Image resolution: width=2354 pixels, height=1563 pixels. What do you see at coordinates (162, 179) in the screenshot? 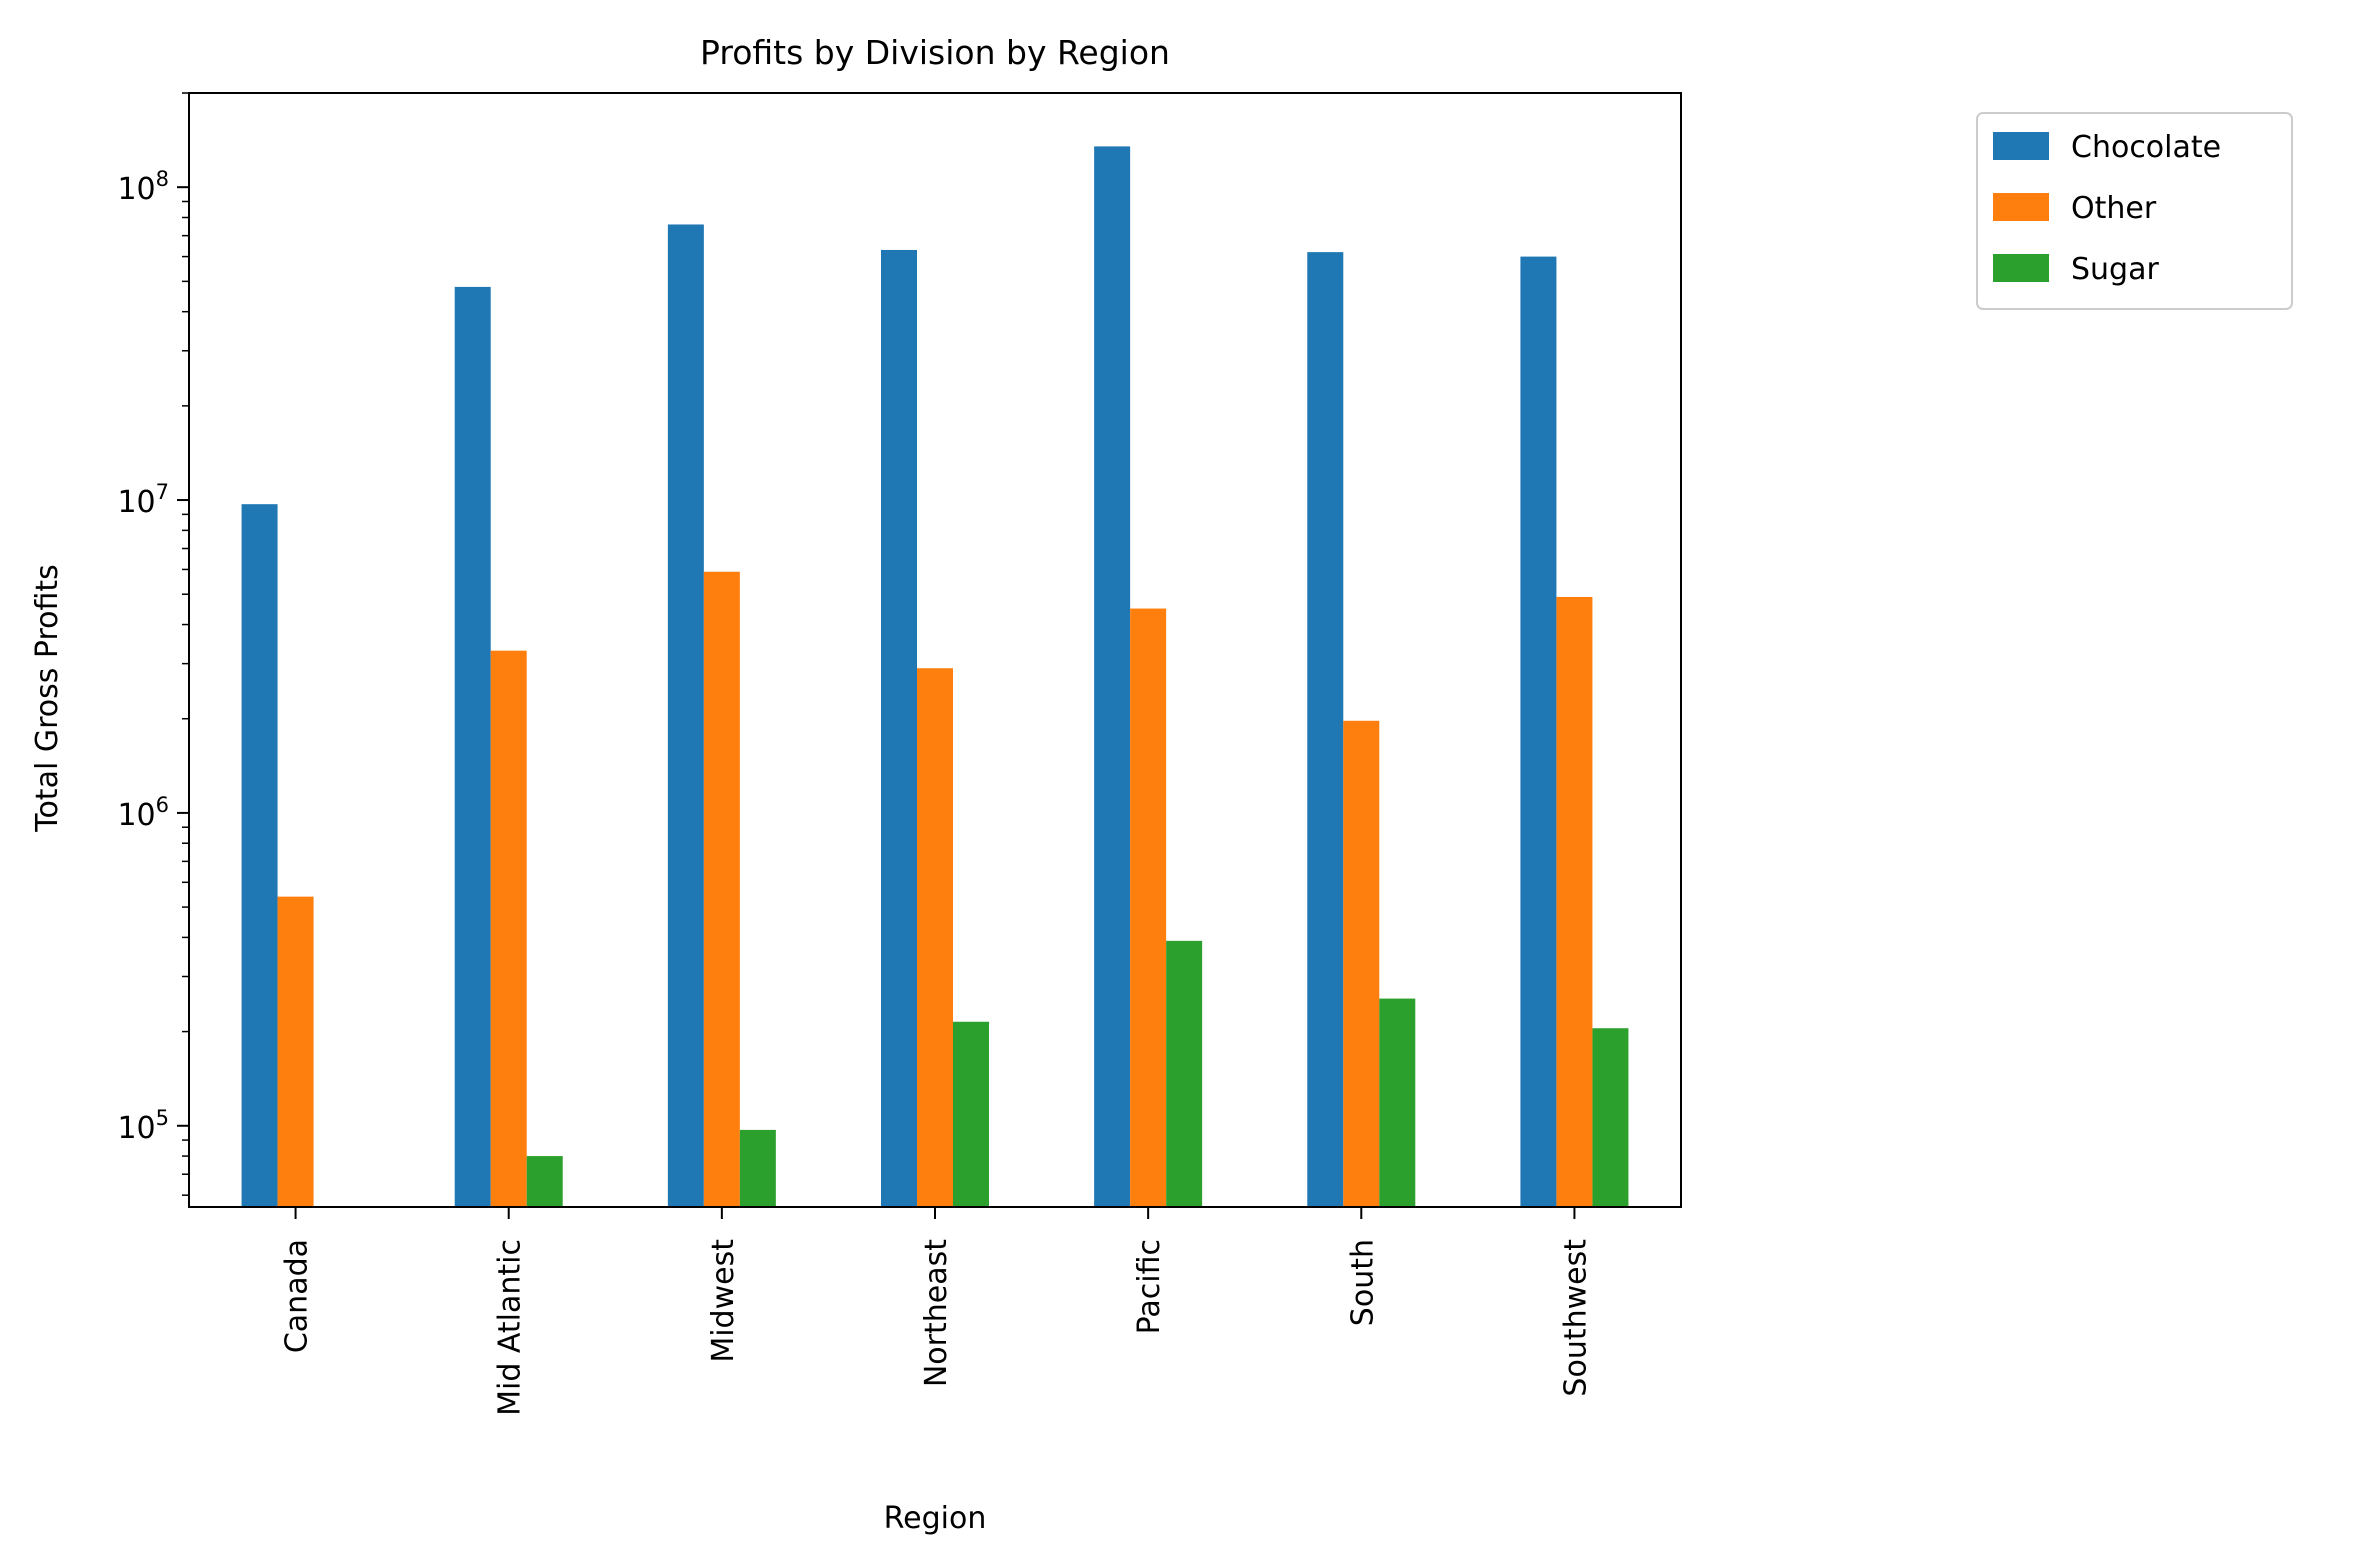
I see `y-tick-label-exponent: 8` at bounding box center [162, 179].